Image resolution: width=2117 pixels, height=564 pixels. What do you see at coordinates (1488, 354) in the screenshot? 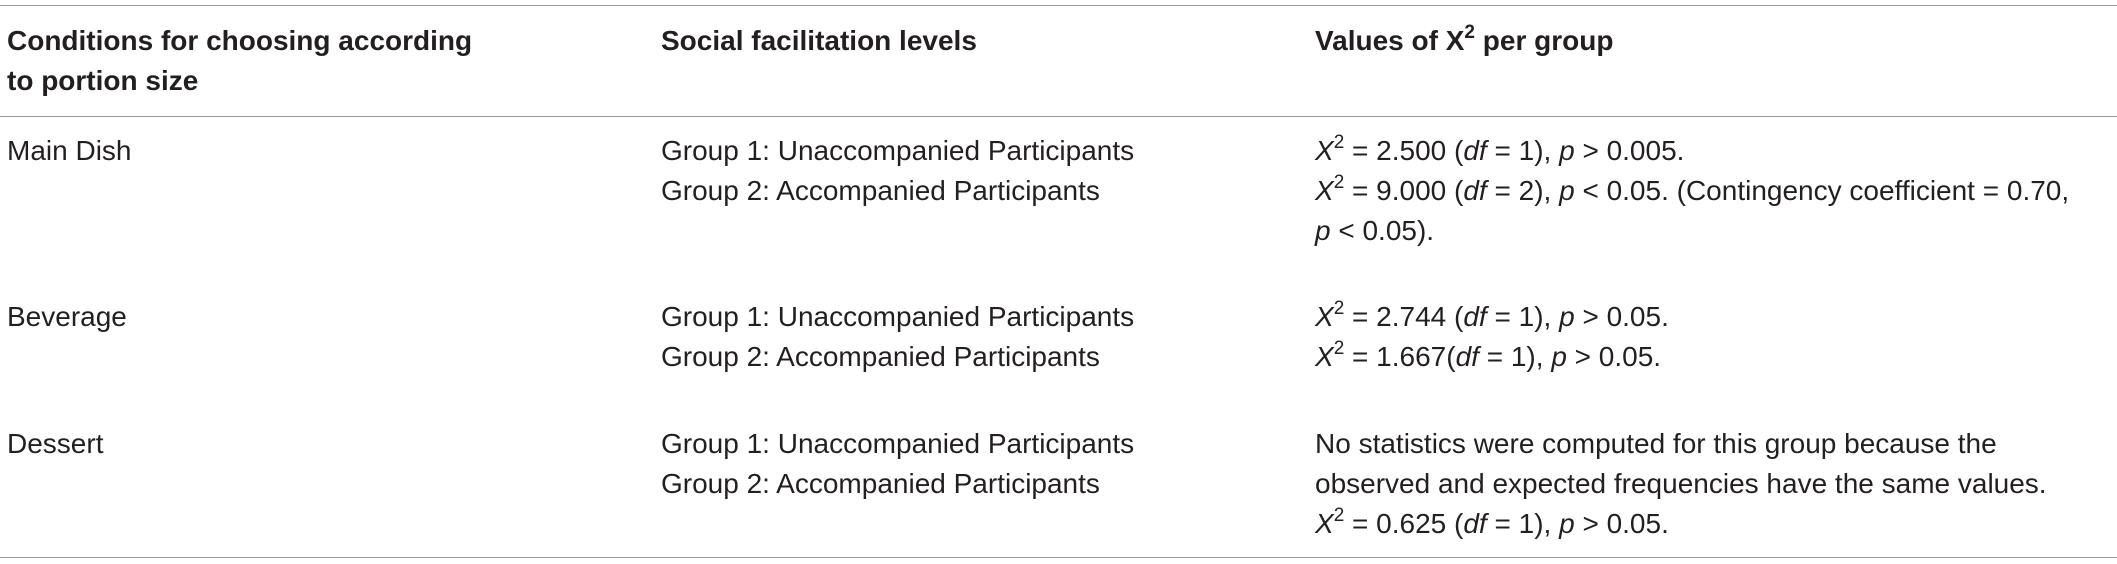
I see `stat-line: X2 = 1.667(df = 1), p > 0.05.` at bounding box center [1488, 354].